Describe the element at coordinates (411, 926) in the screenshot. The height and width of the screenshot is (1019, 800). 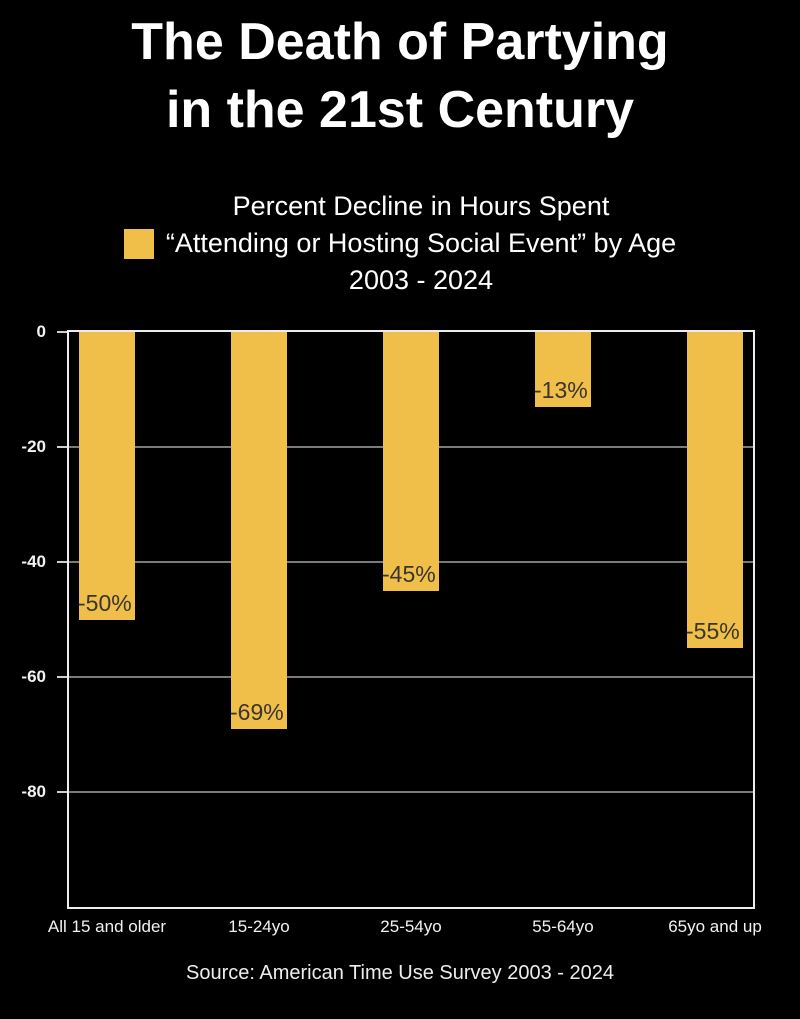
I see `x-tick-label: 25-54yo` at that location.